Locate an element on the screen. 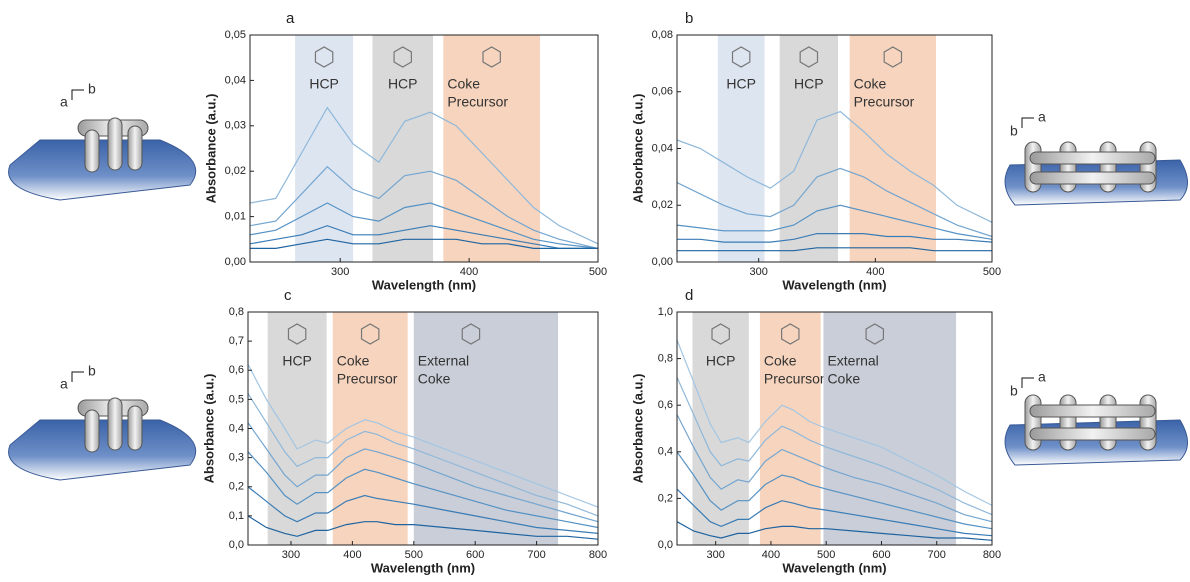  x-tick-label: 700 is located at coordinates (536, 555).